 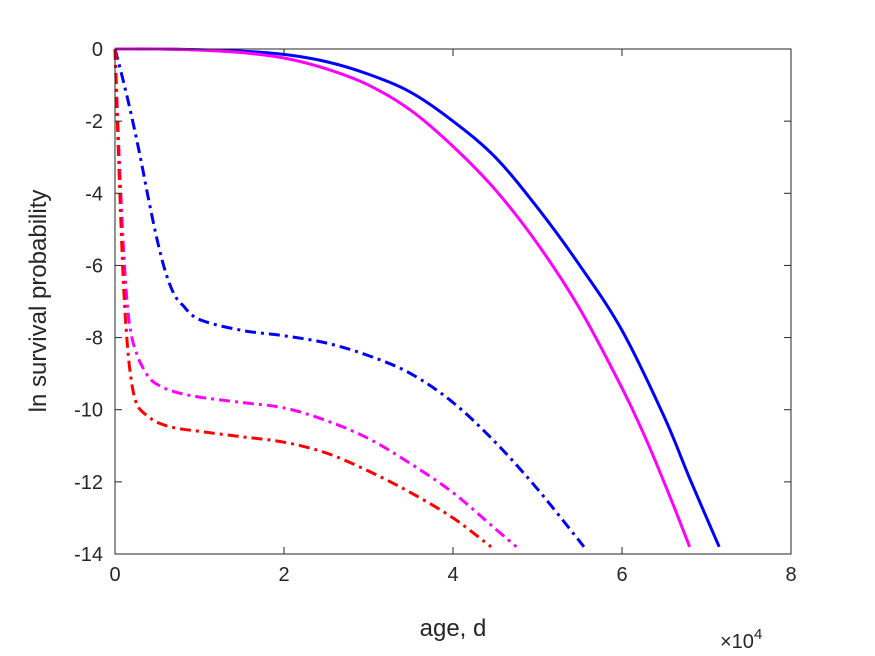 I want to click on x-multiplier-base: ×10, so click(x=737, y=642).